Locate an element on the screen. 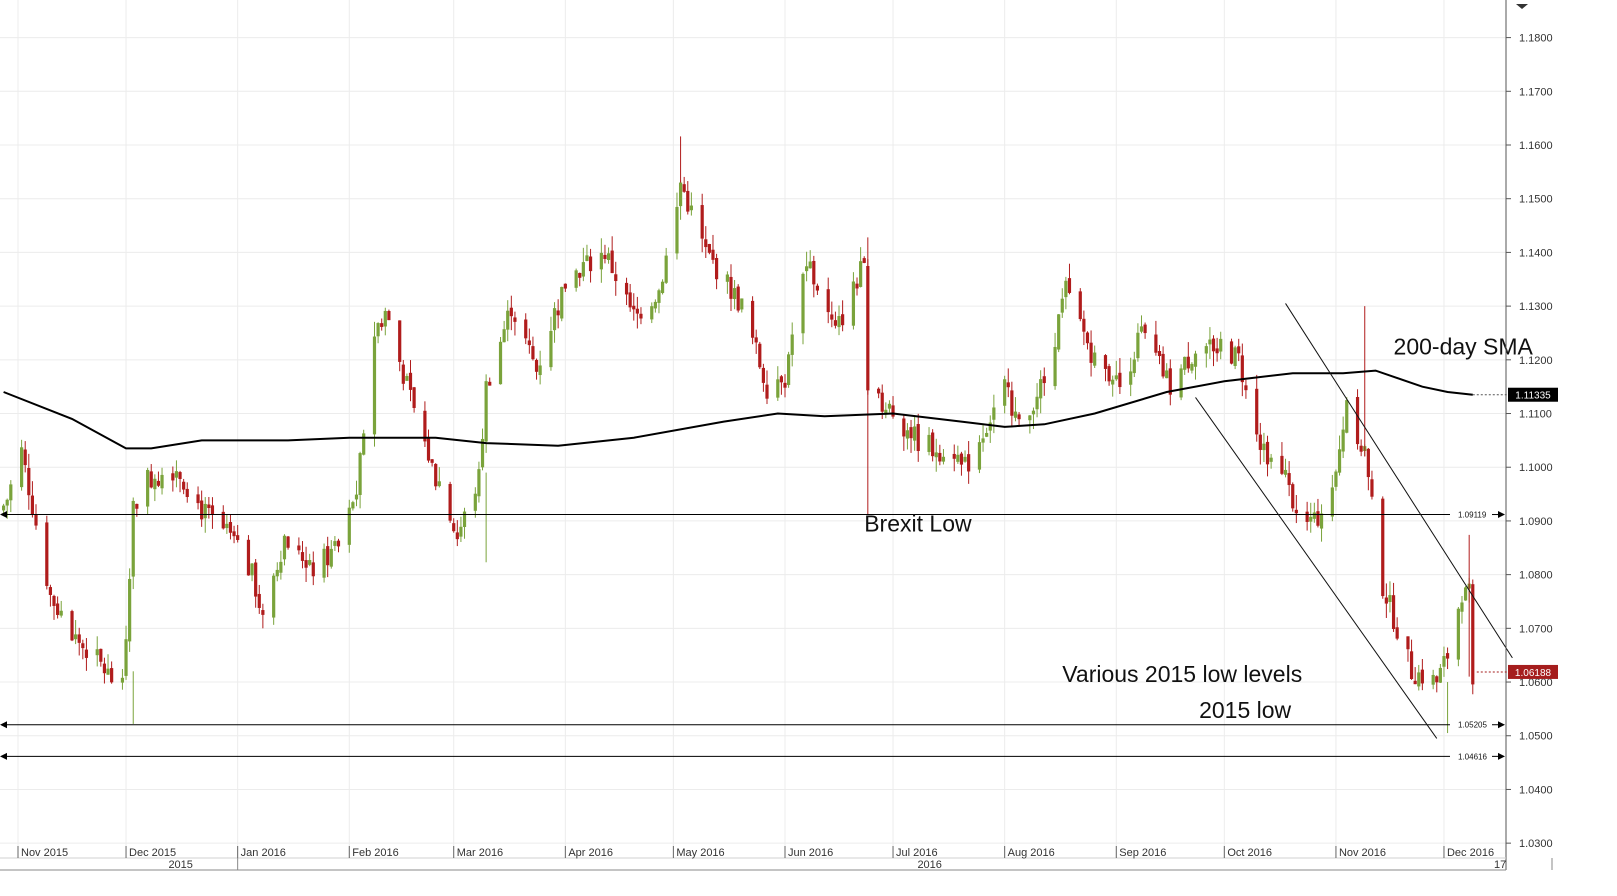 The image size is (1617, 896). y-tick-label: 1.1500 is located at coordinates (1536, 200).